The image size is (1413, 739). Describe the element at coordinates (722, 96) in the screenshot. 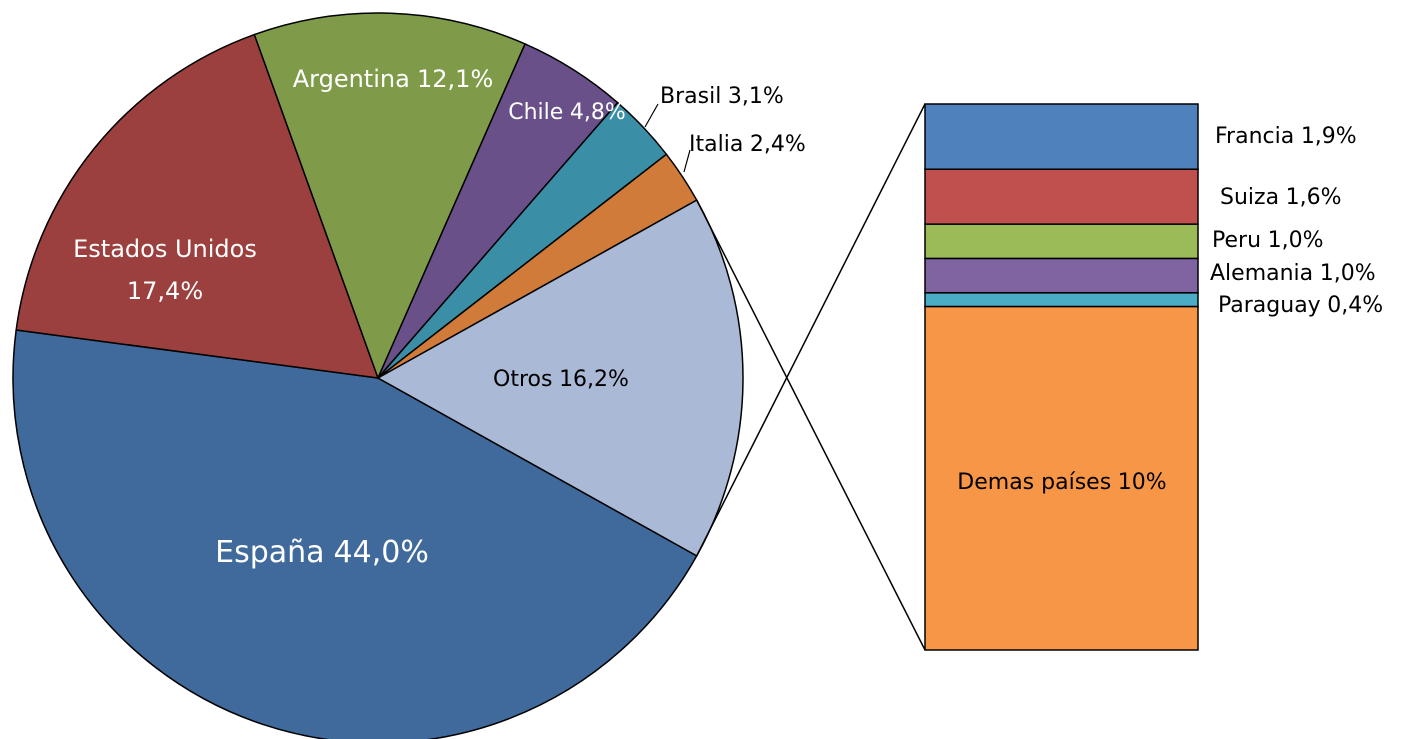

I see `data-label: Brasil 3,1%` at that location.